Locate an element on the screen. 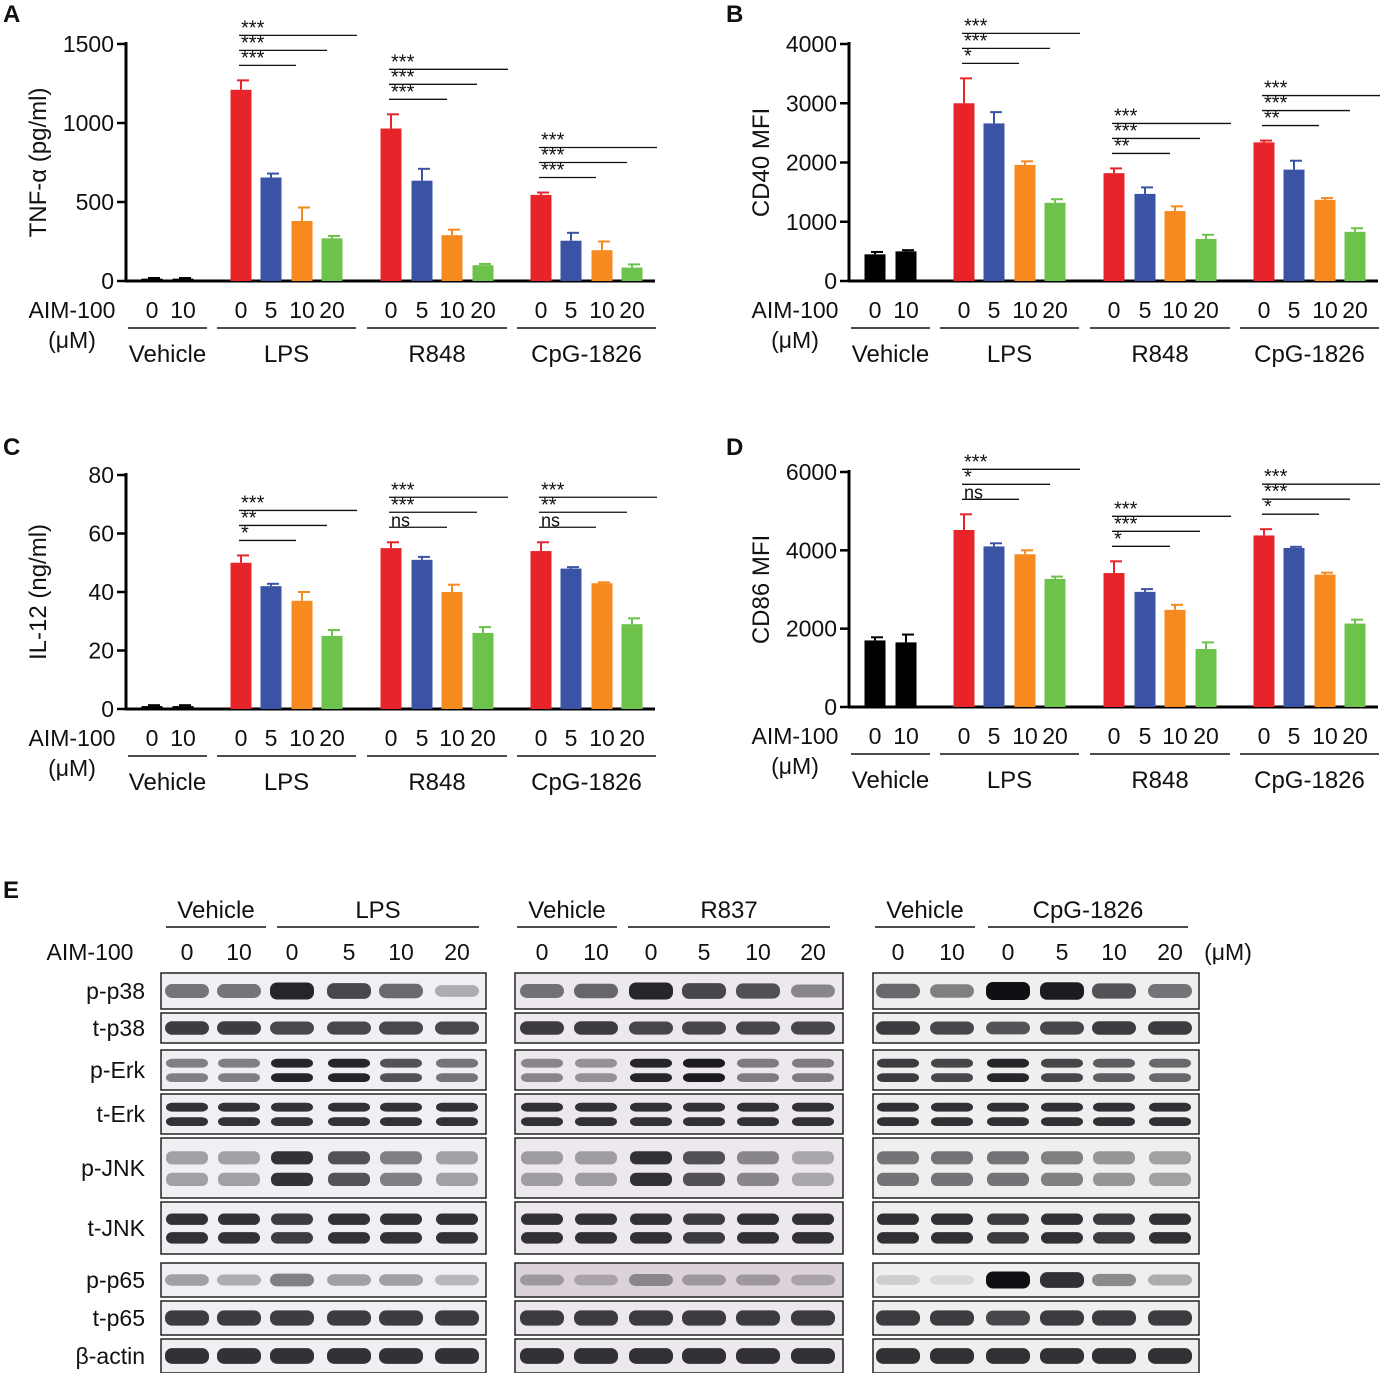  unit-label: (μM) is located at coordinates (1228, 952).